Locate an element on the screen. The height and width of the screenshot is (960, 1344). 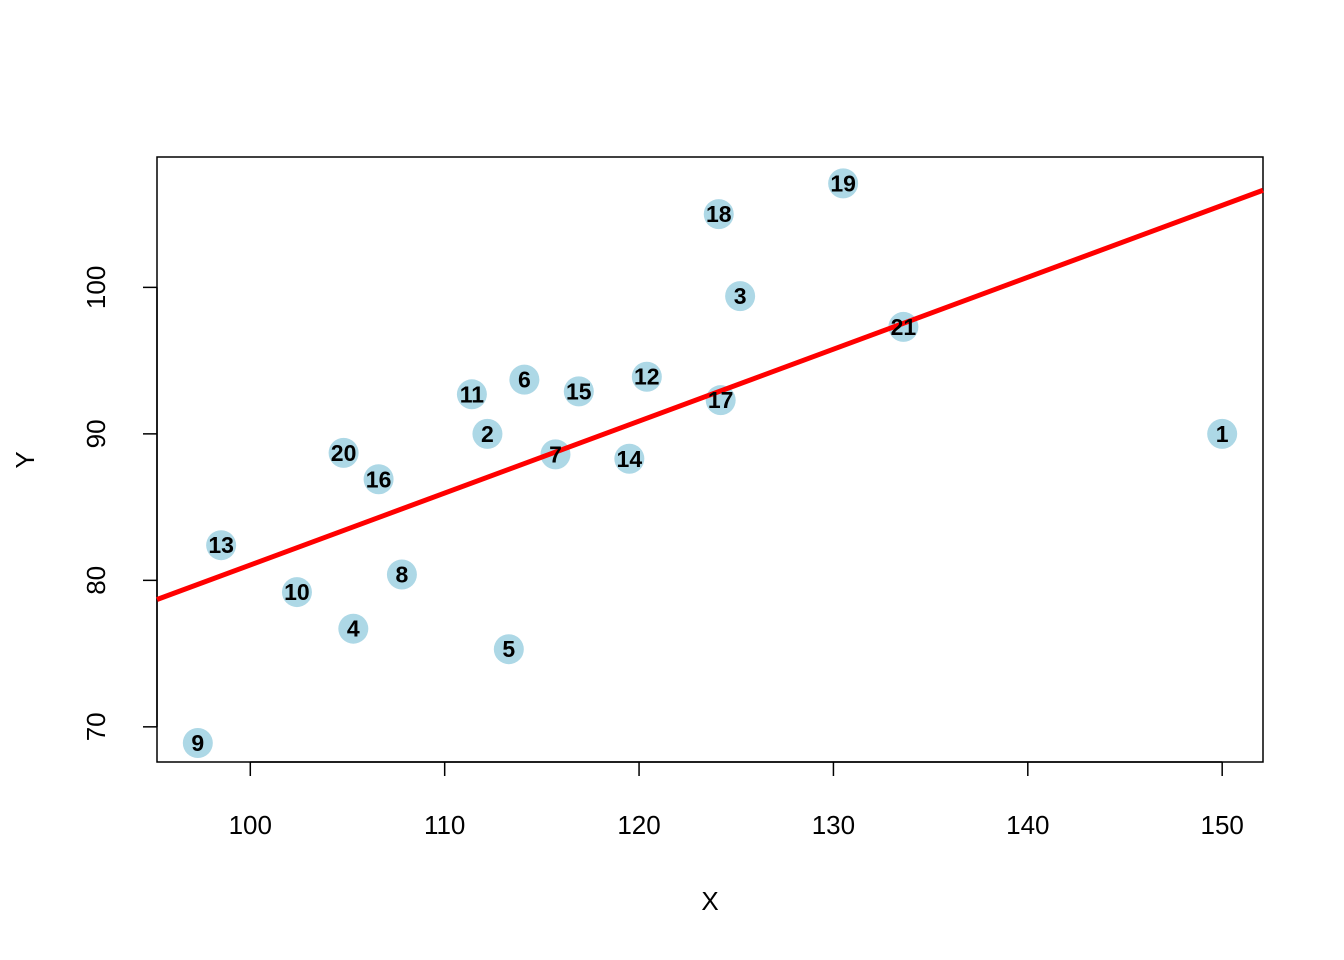
point-label: 6 is located at coordinates (524, 380).